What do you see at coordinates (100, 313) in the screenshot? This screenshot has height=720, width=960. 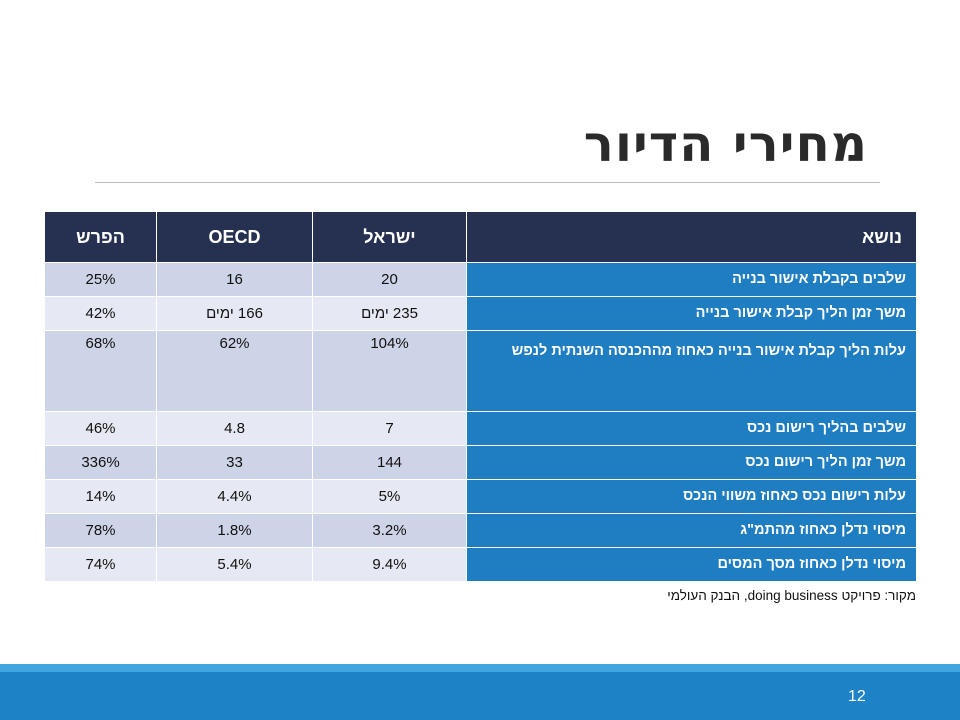 I see `row-diff: 42%` at bounding box center [100, 313].